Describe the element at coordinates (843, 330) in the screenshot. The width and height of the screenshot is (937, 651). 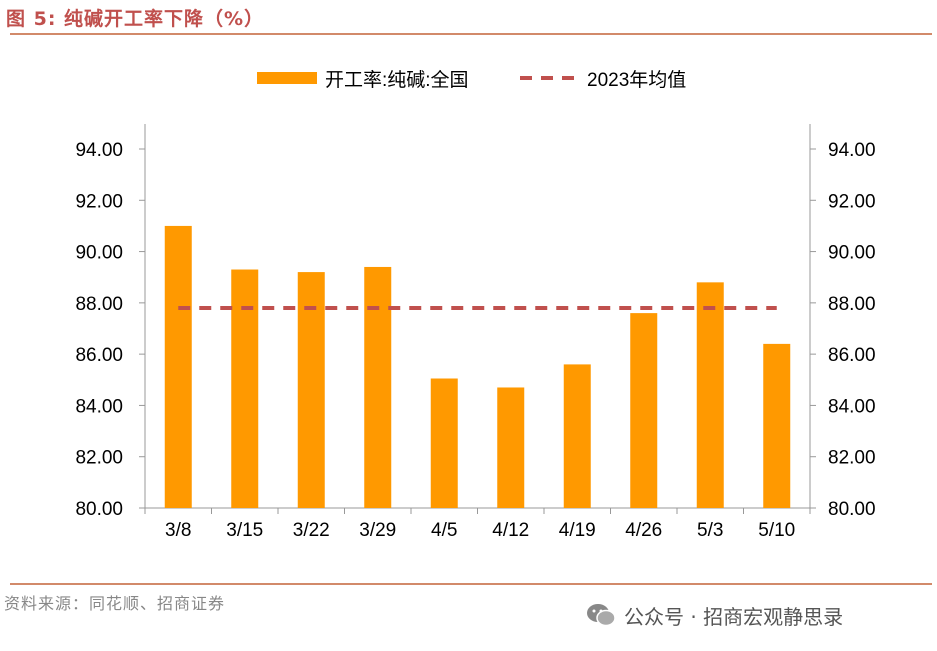
I see `y-ticks-right: 80.00 82.00 84.00 86.00 88.00 90.00 92.00 94.00` at that location.